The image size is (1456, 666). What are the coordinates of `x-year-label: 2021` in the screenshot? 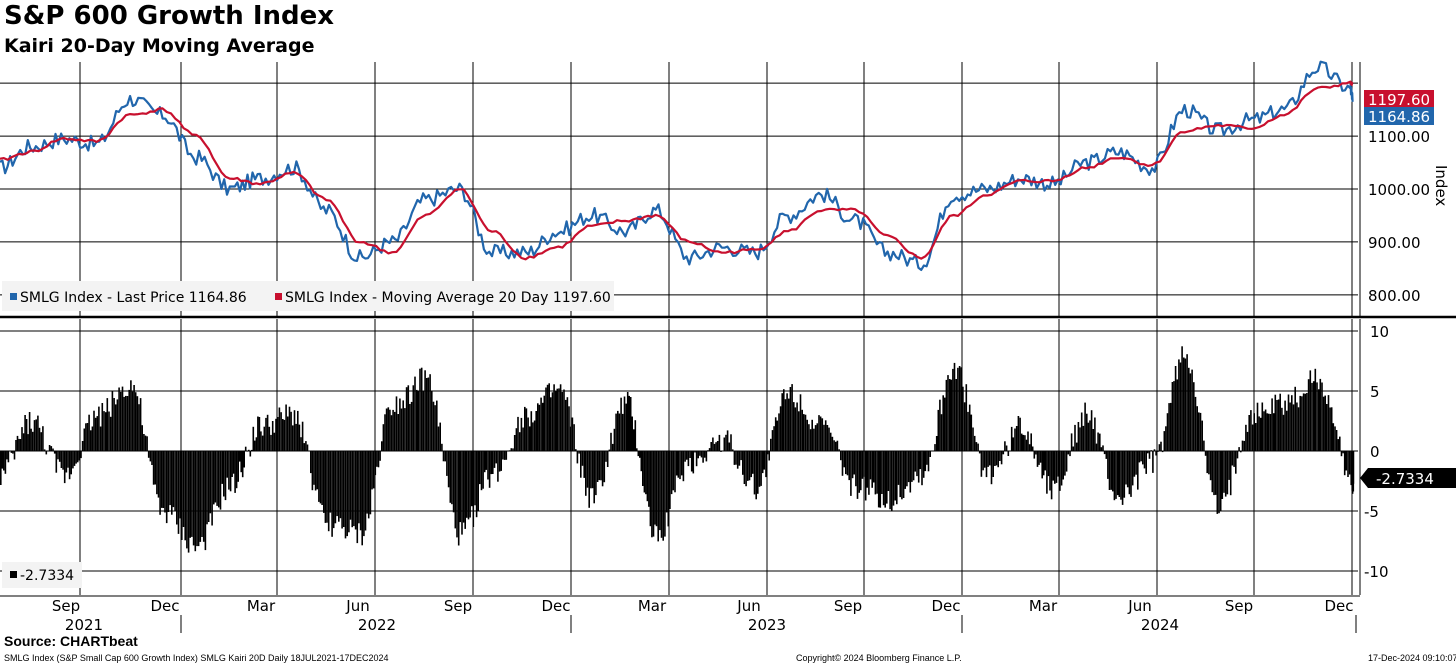 It's located at (84, 625).